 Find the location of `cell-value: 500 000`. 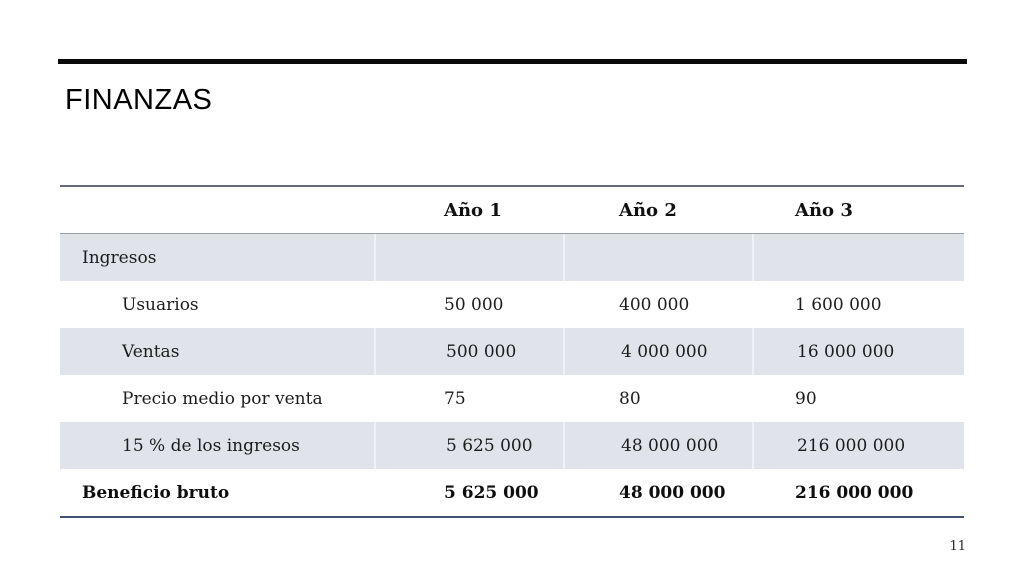

cell-value: 500 000 is located at coordinates (468, 351).